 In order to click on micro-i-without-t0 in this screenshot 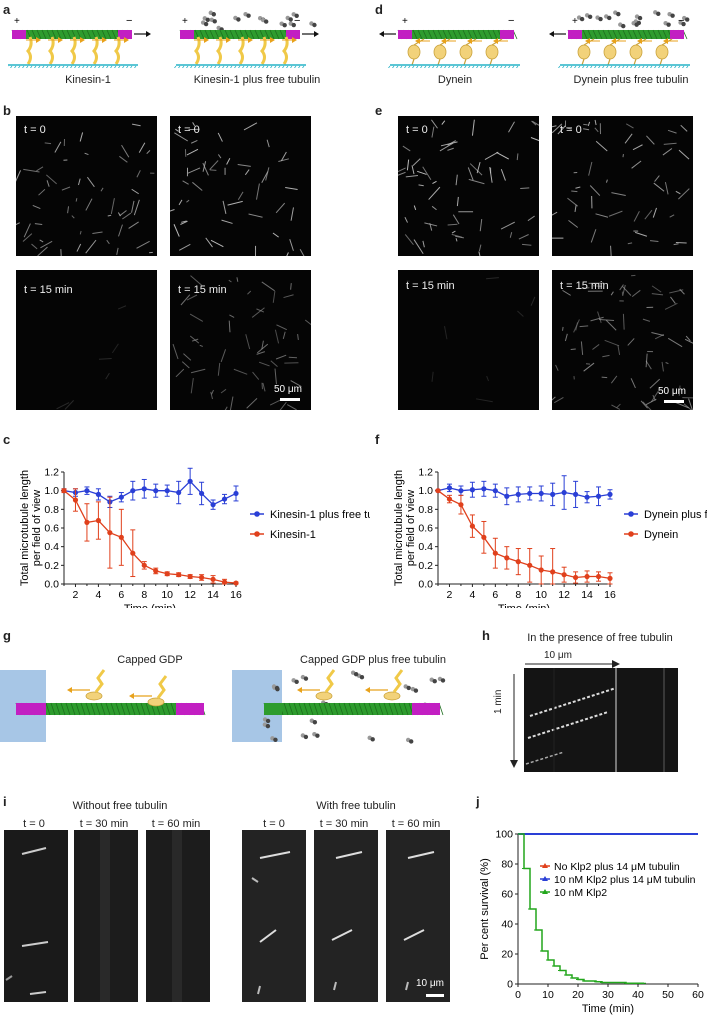, I will do `click(36, 916)`.